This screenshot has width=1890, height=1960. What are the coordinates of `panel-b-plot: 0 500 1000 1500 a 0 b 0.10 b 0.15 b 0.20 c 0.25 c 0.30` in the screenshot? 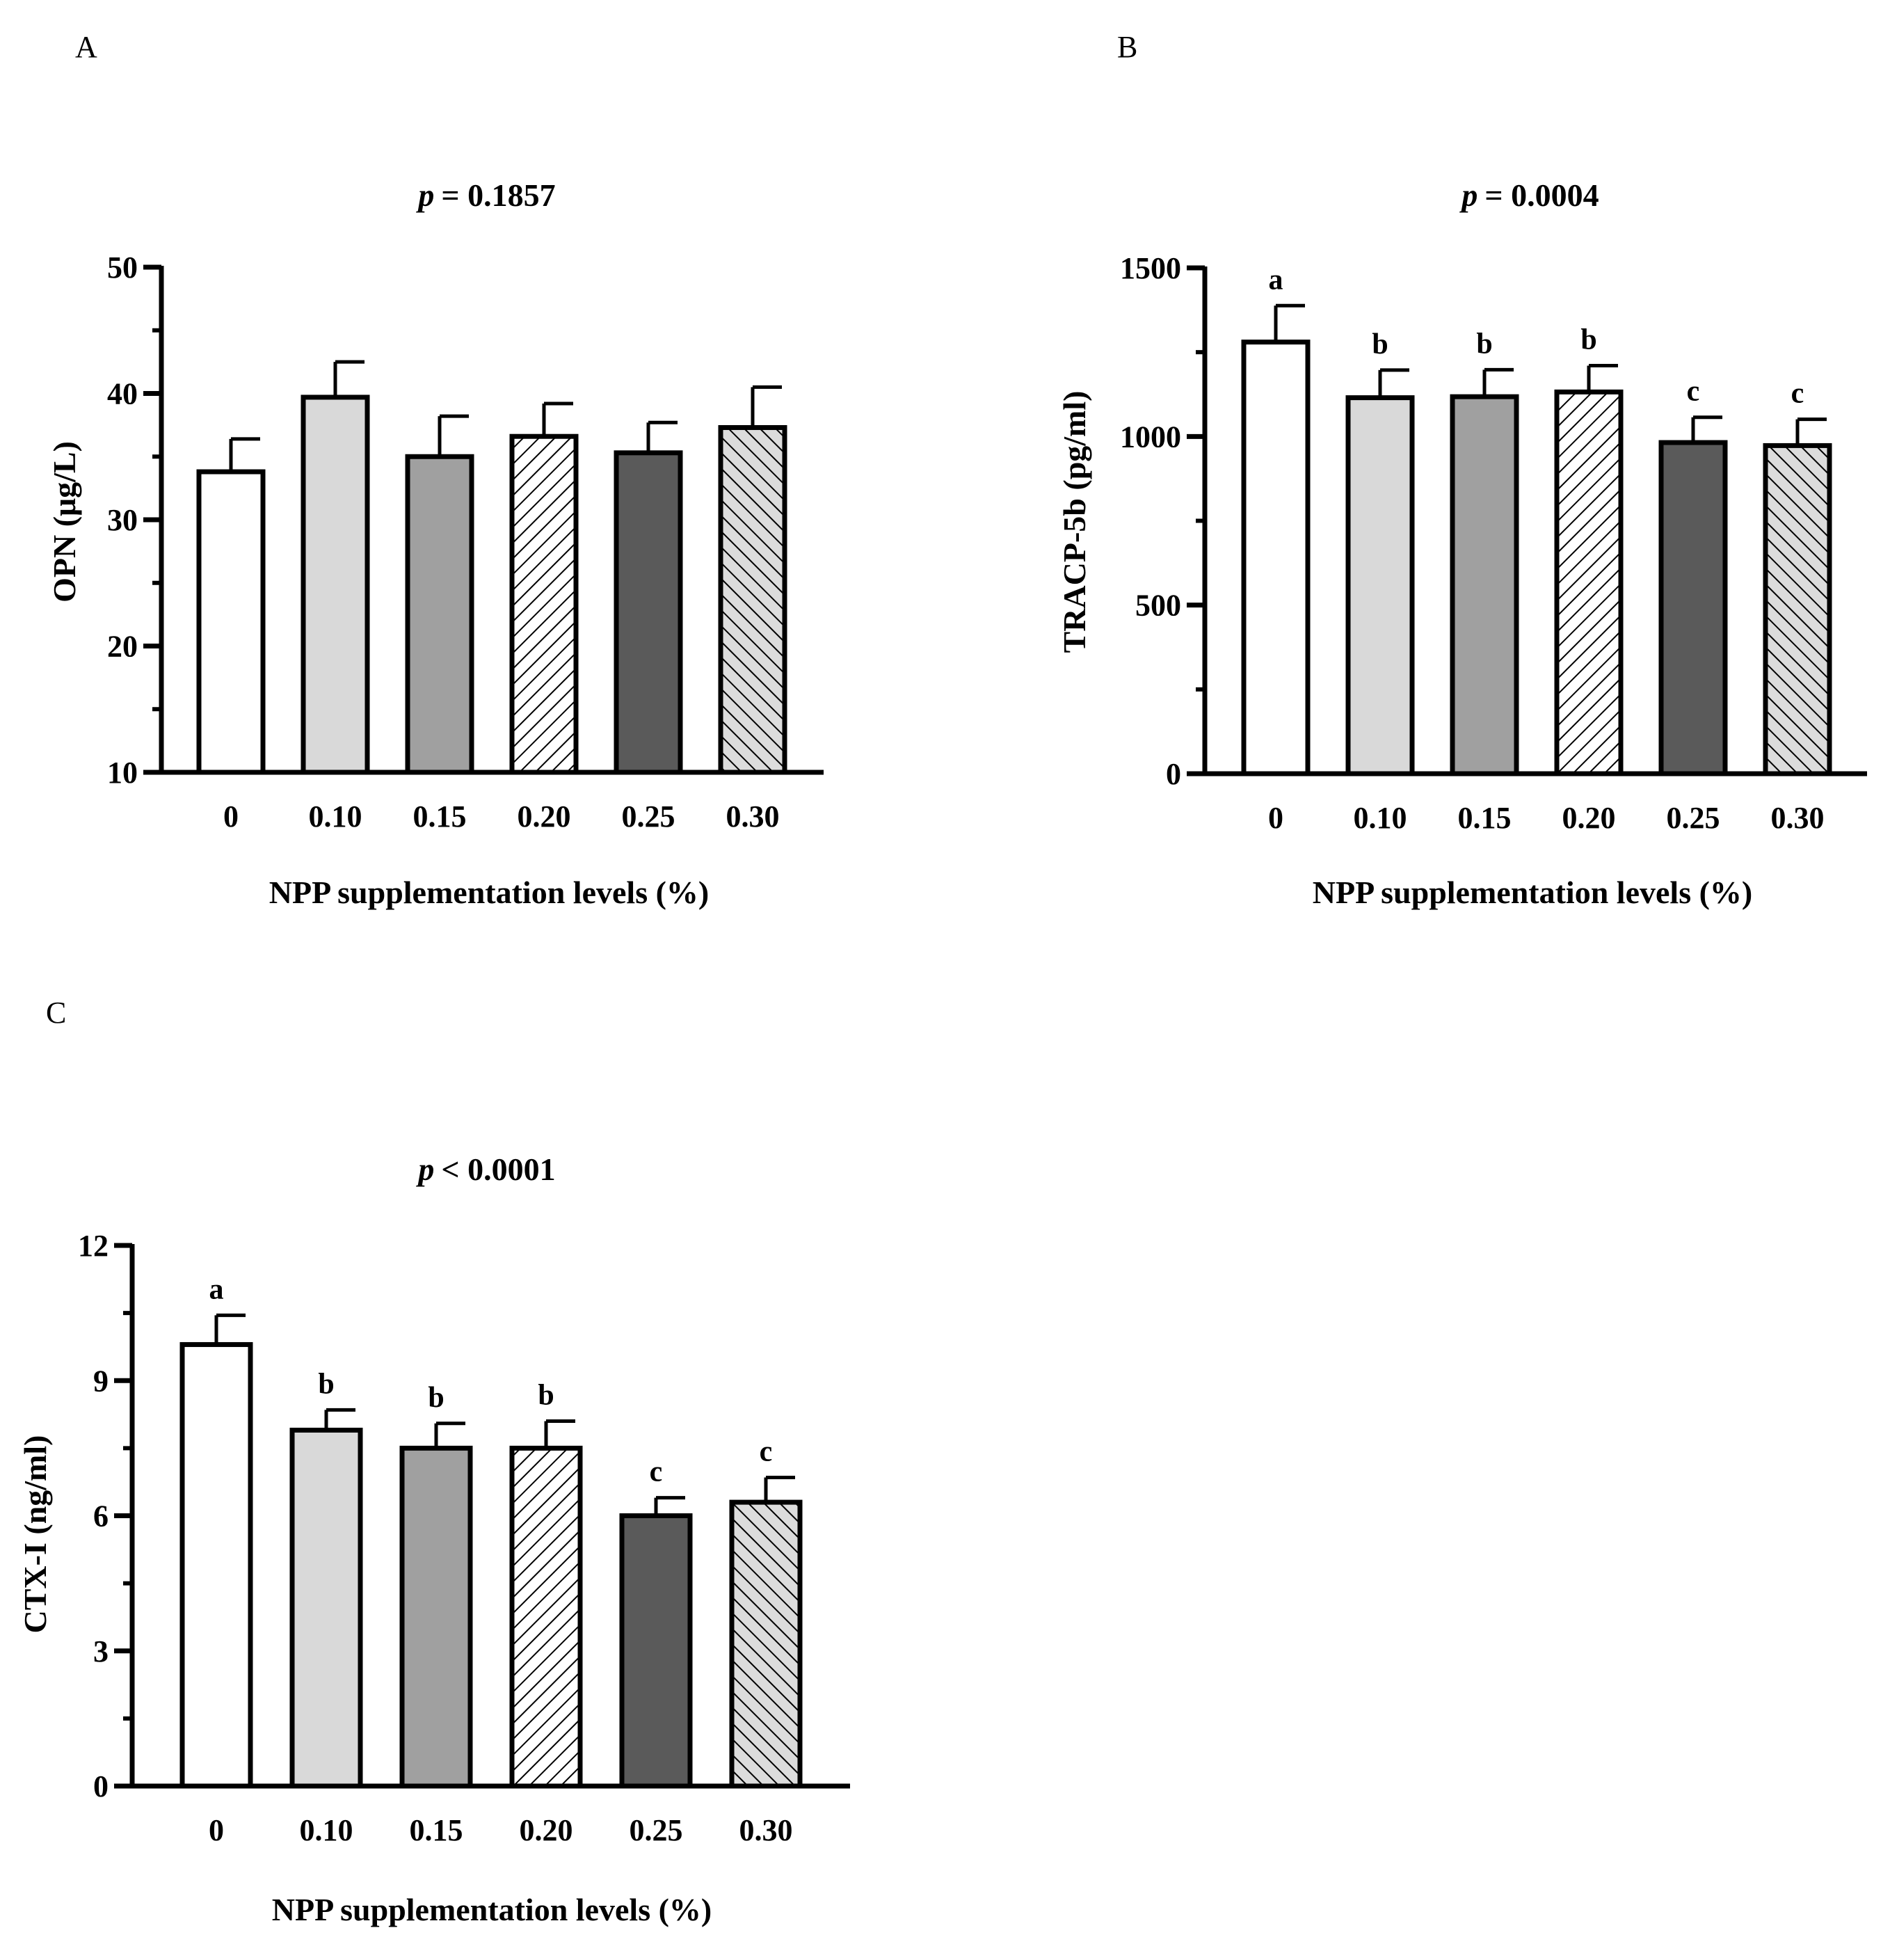 It's located at (1493, 543).